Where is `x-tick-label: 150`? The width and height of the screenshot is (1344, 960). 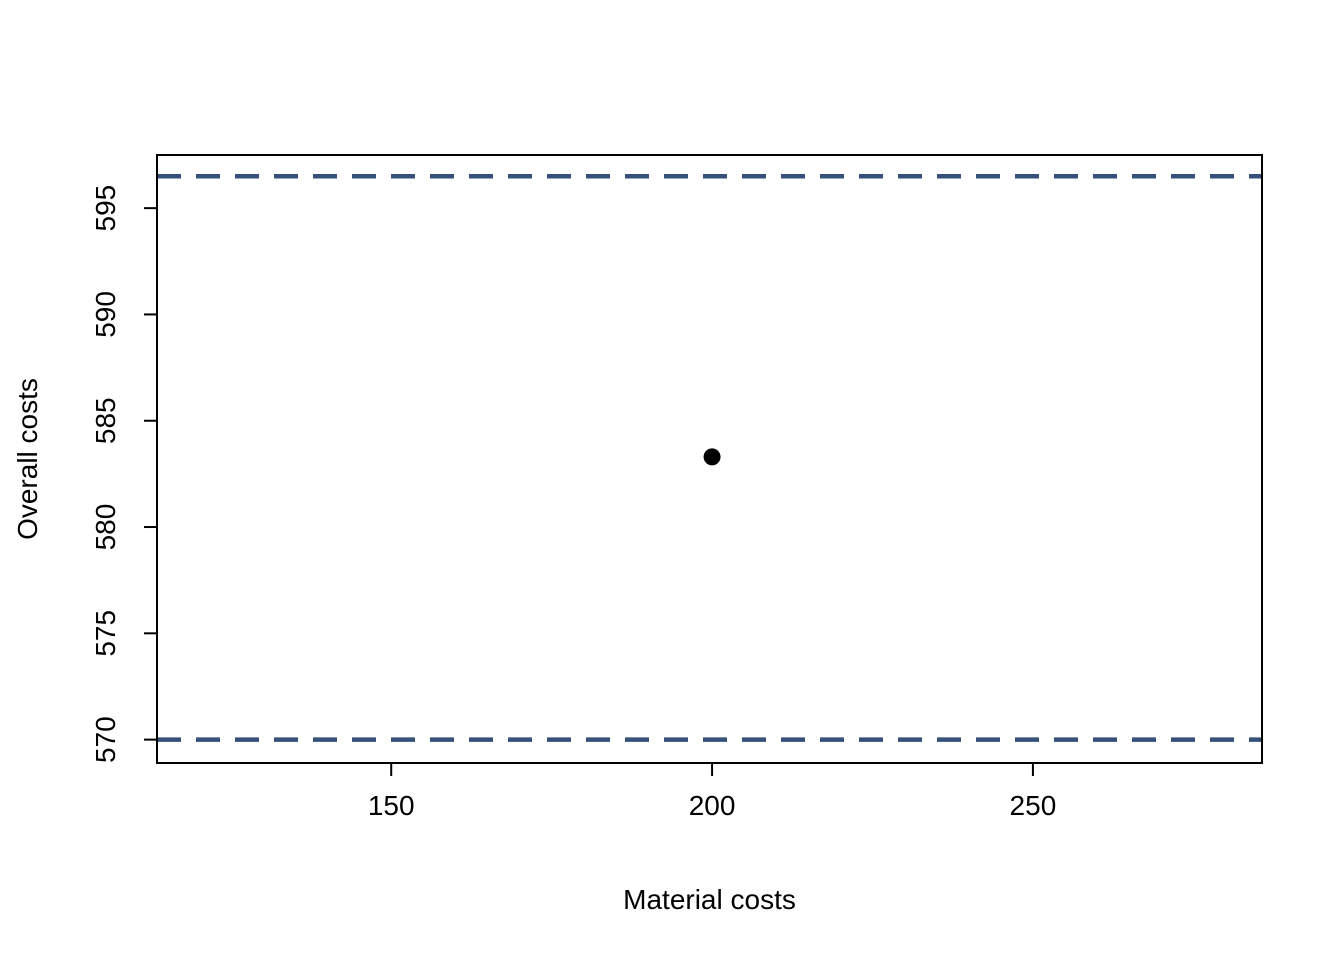
x-tick-label: 150 is located at coordinates (391, 805).